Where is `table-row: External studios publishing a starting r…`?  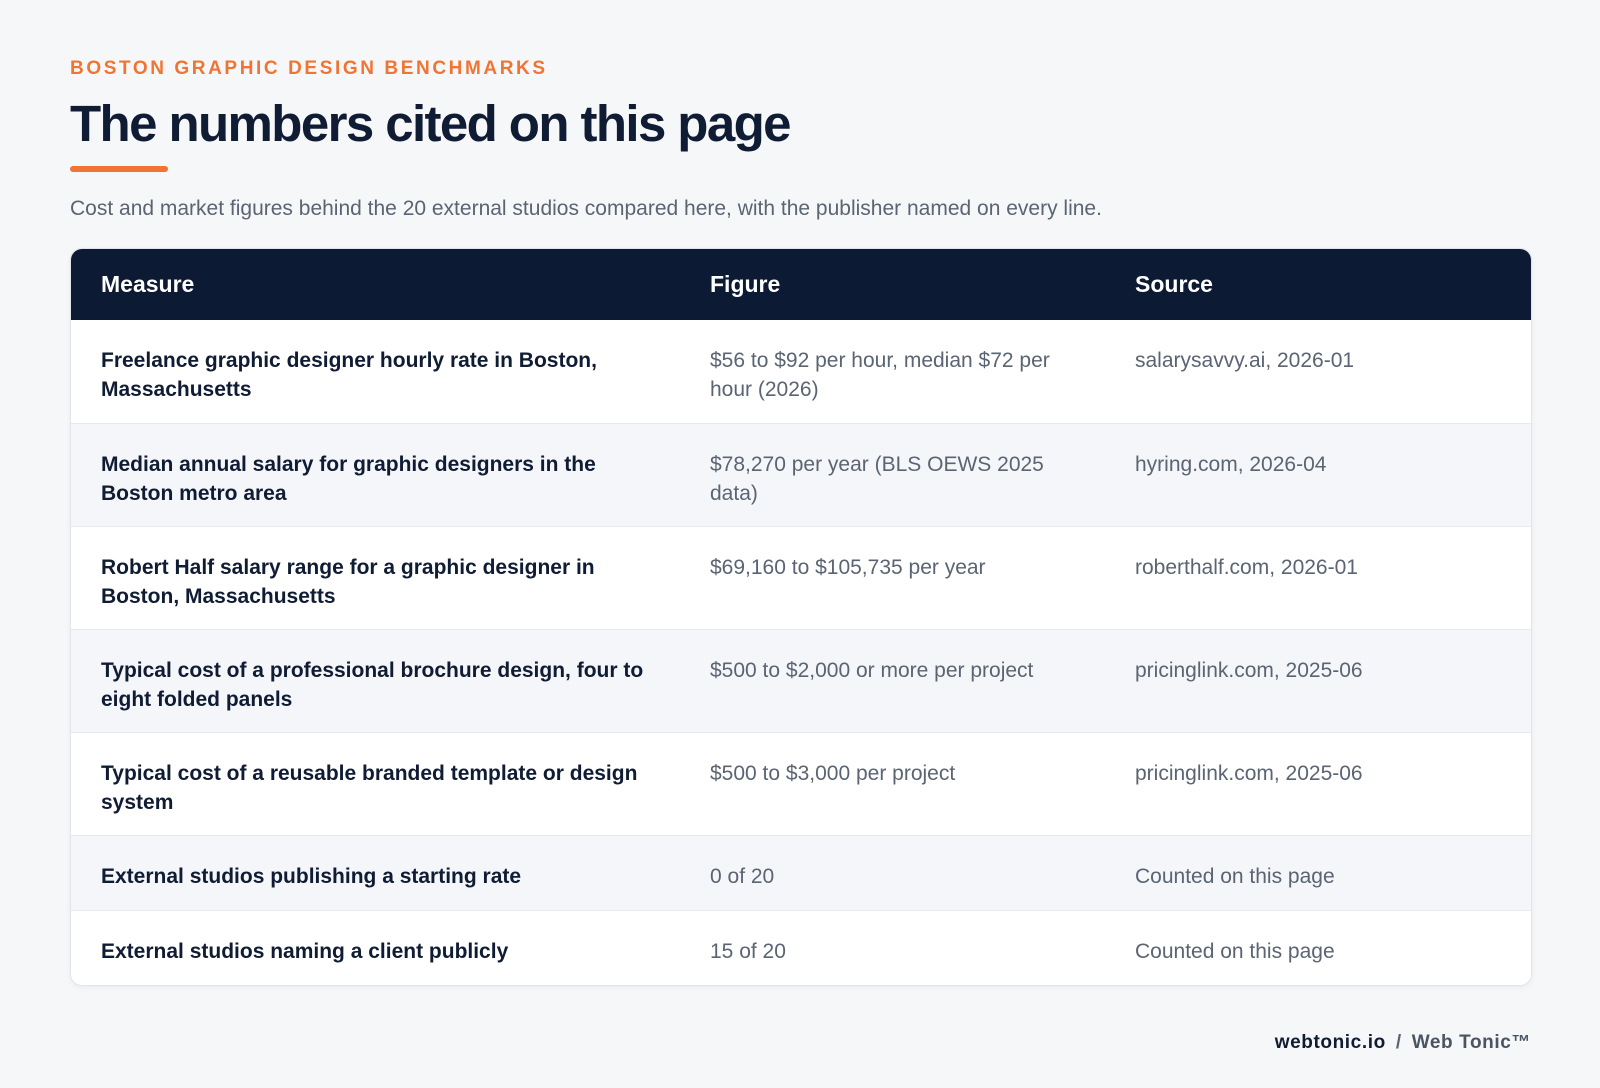 table-row: External studios publishing a starting r… is located at coordinates (801, 872).